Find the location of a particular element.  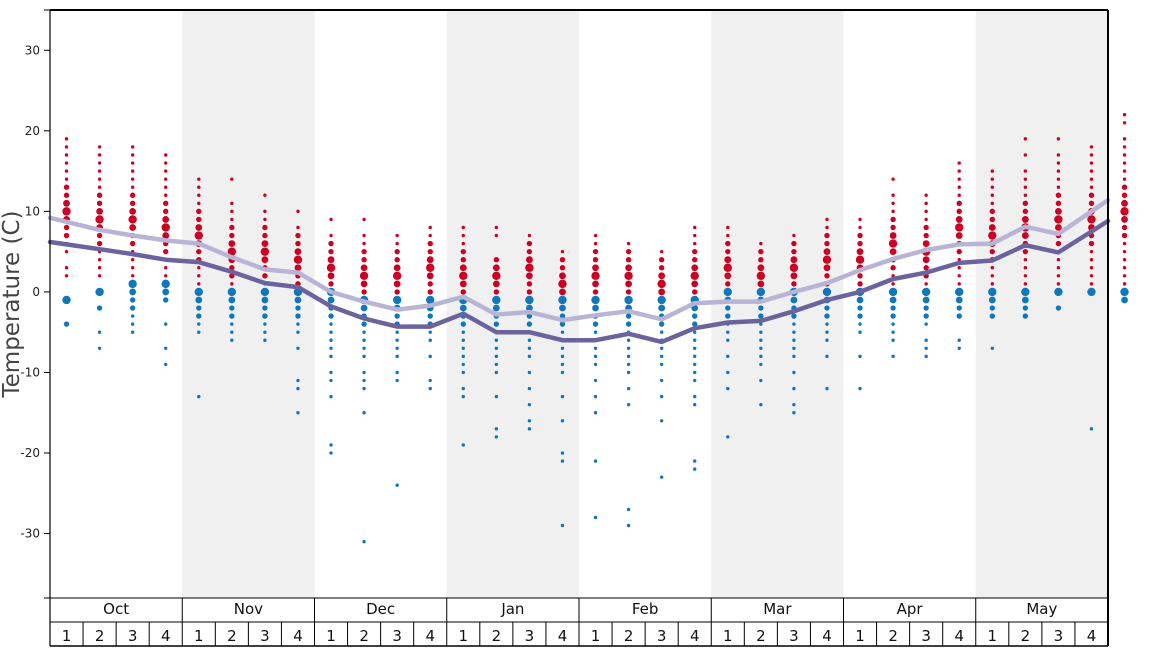

week-label: 4 is located at coordinates (695, 636).